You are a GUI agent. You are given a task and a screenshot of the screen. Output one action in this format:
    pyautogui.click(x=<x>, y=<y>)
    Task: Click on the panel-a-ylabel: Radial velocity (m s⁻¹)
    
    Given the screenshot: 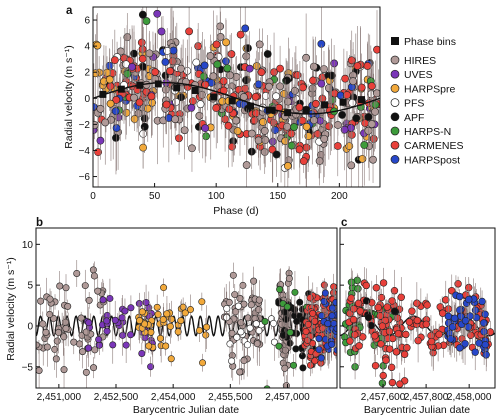 What is the action you would take?
    pyautogui.click(x=69, y=97)
    